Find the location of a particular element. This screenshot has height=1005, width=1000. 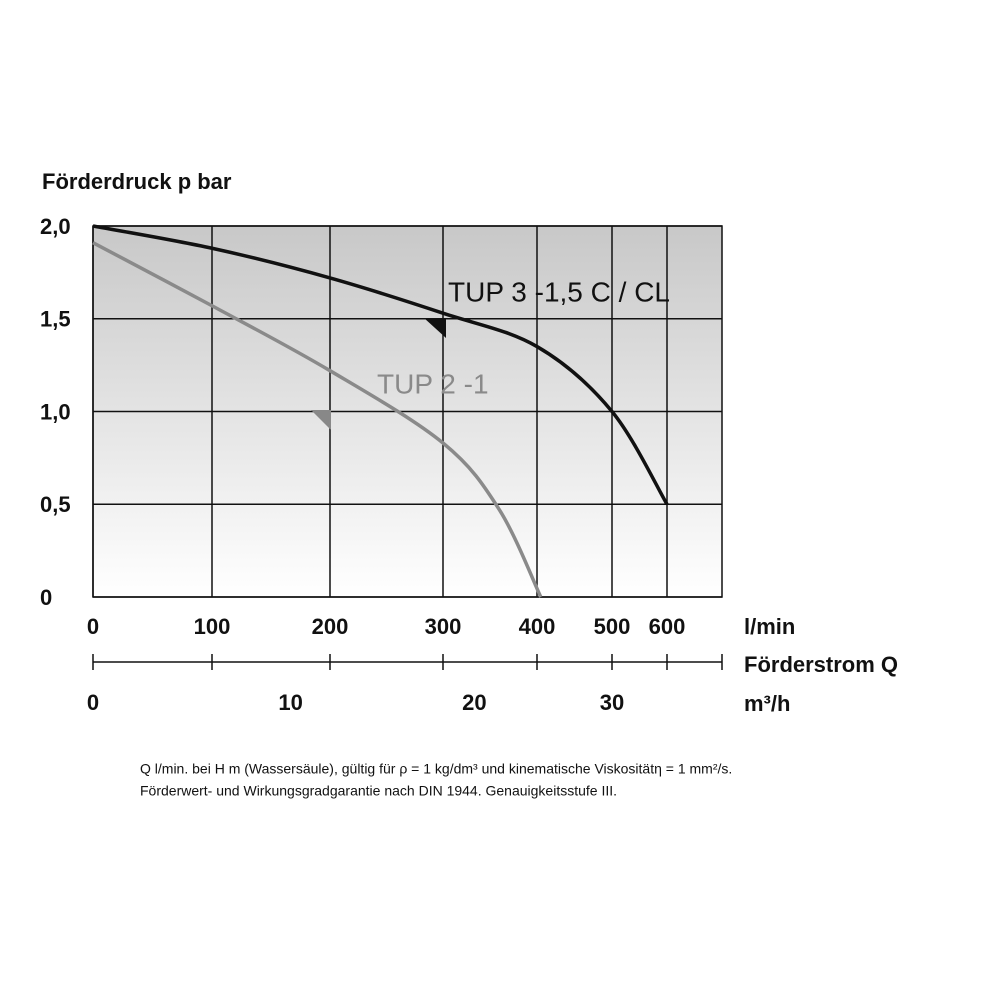

x-tick-label: 300 is located at coordinates (443, 626).